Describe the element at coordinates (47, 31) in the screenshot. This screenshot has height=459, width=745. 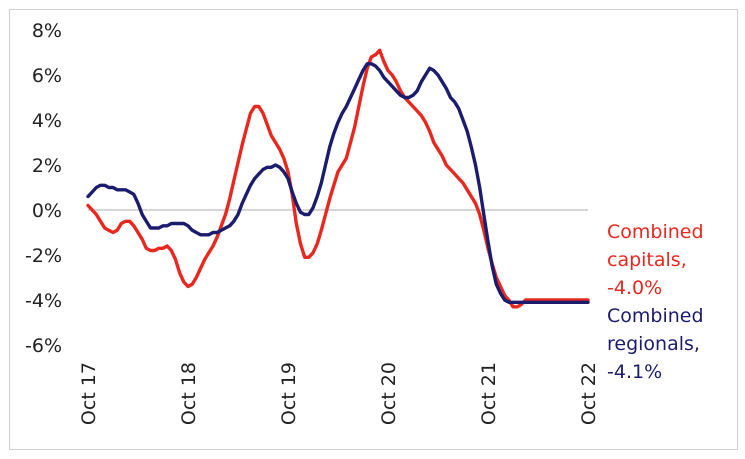
I see `y-tick-label: 8%` at that location.